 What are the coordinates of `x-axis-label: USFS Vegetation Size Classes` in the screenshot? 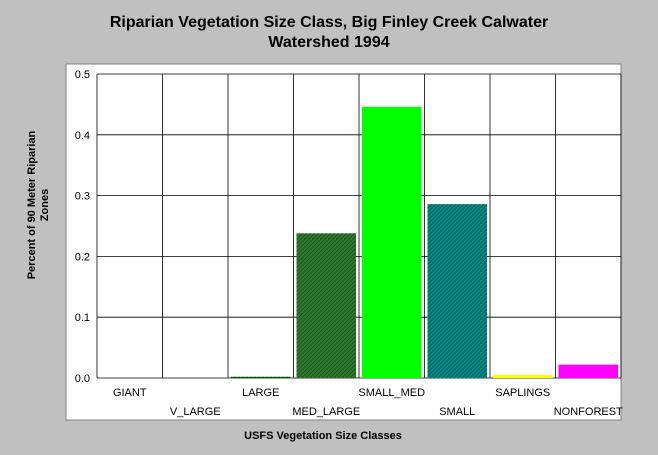 It's located at (323, 436).